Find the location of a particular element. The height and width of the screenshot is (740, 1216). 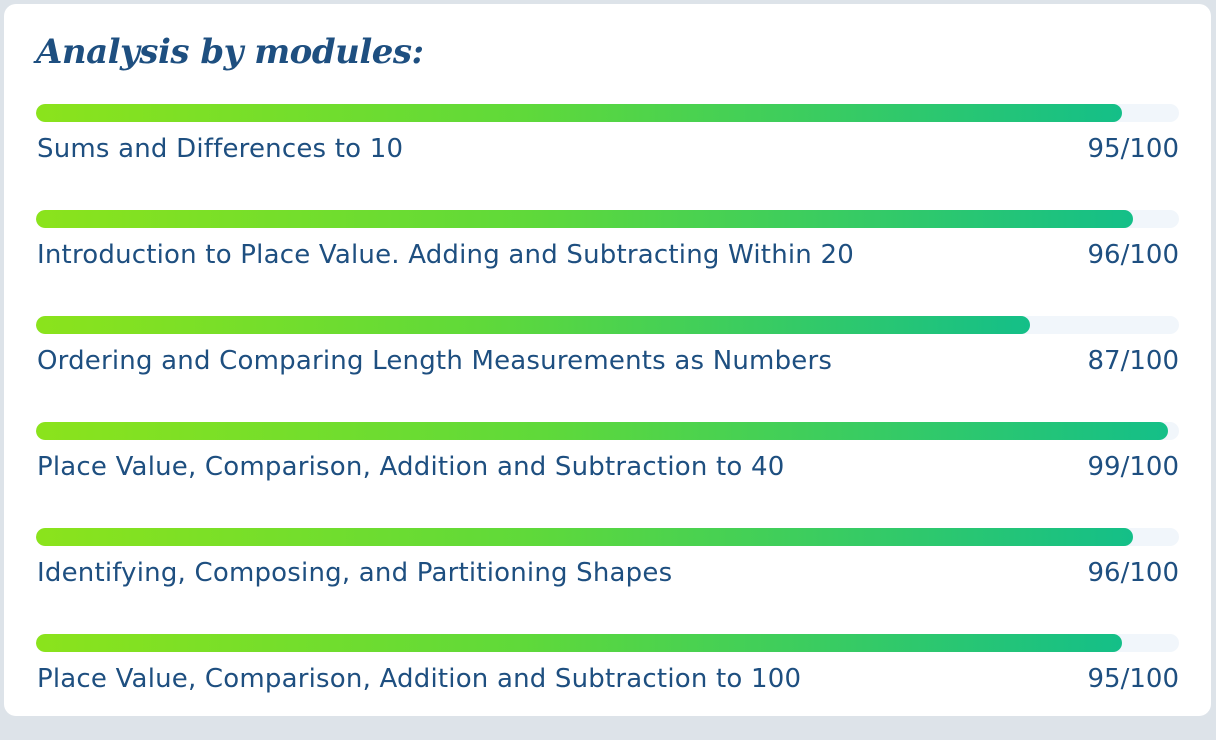

module-score: 87/100 is located at coordinates (1133, 361).